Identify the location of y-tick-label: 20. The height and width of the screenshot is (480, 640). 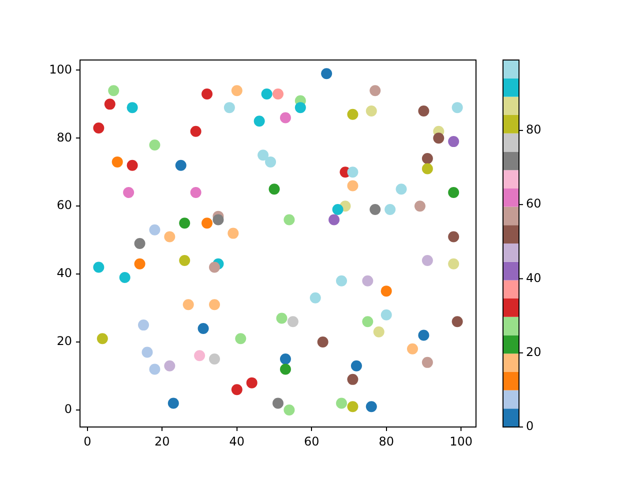
(64, 341).